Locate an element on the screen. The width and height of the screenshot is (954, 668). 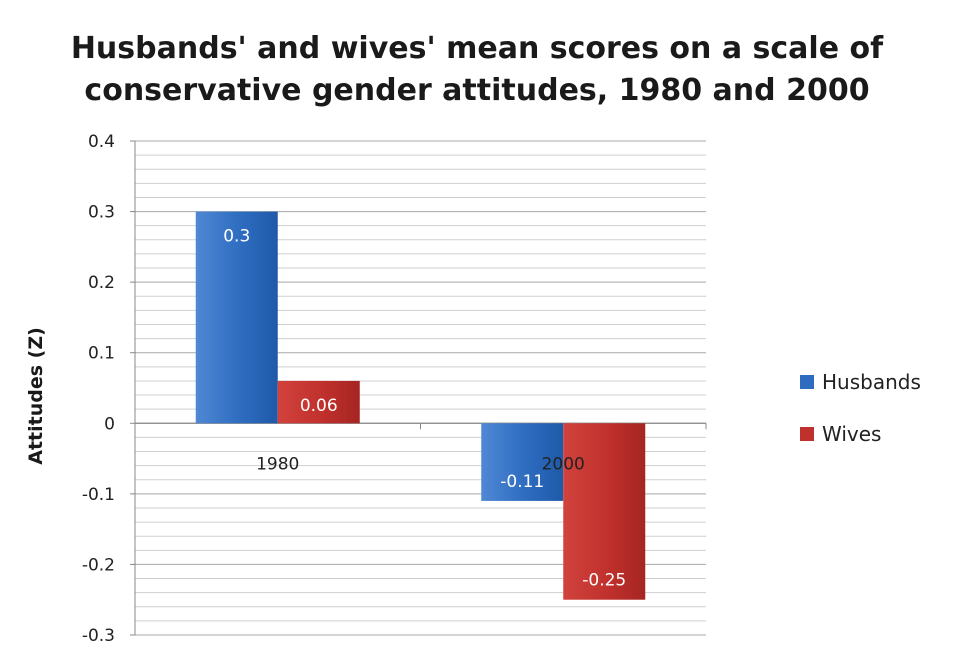
data-label: 0.3 is located at coordinates (236, 237).